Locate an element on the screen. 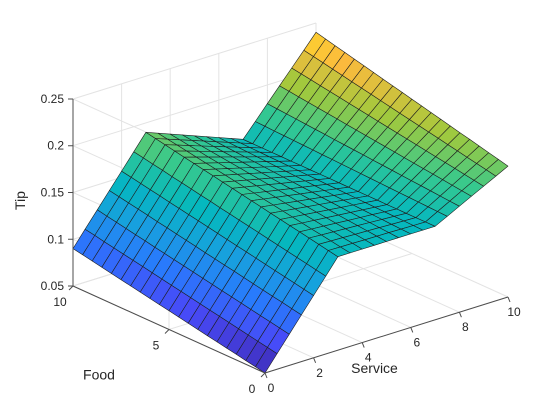  surface-cell is located at coordinates (497, 168).